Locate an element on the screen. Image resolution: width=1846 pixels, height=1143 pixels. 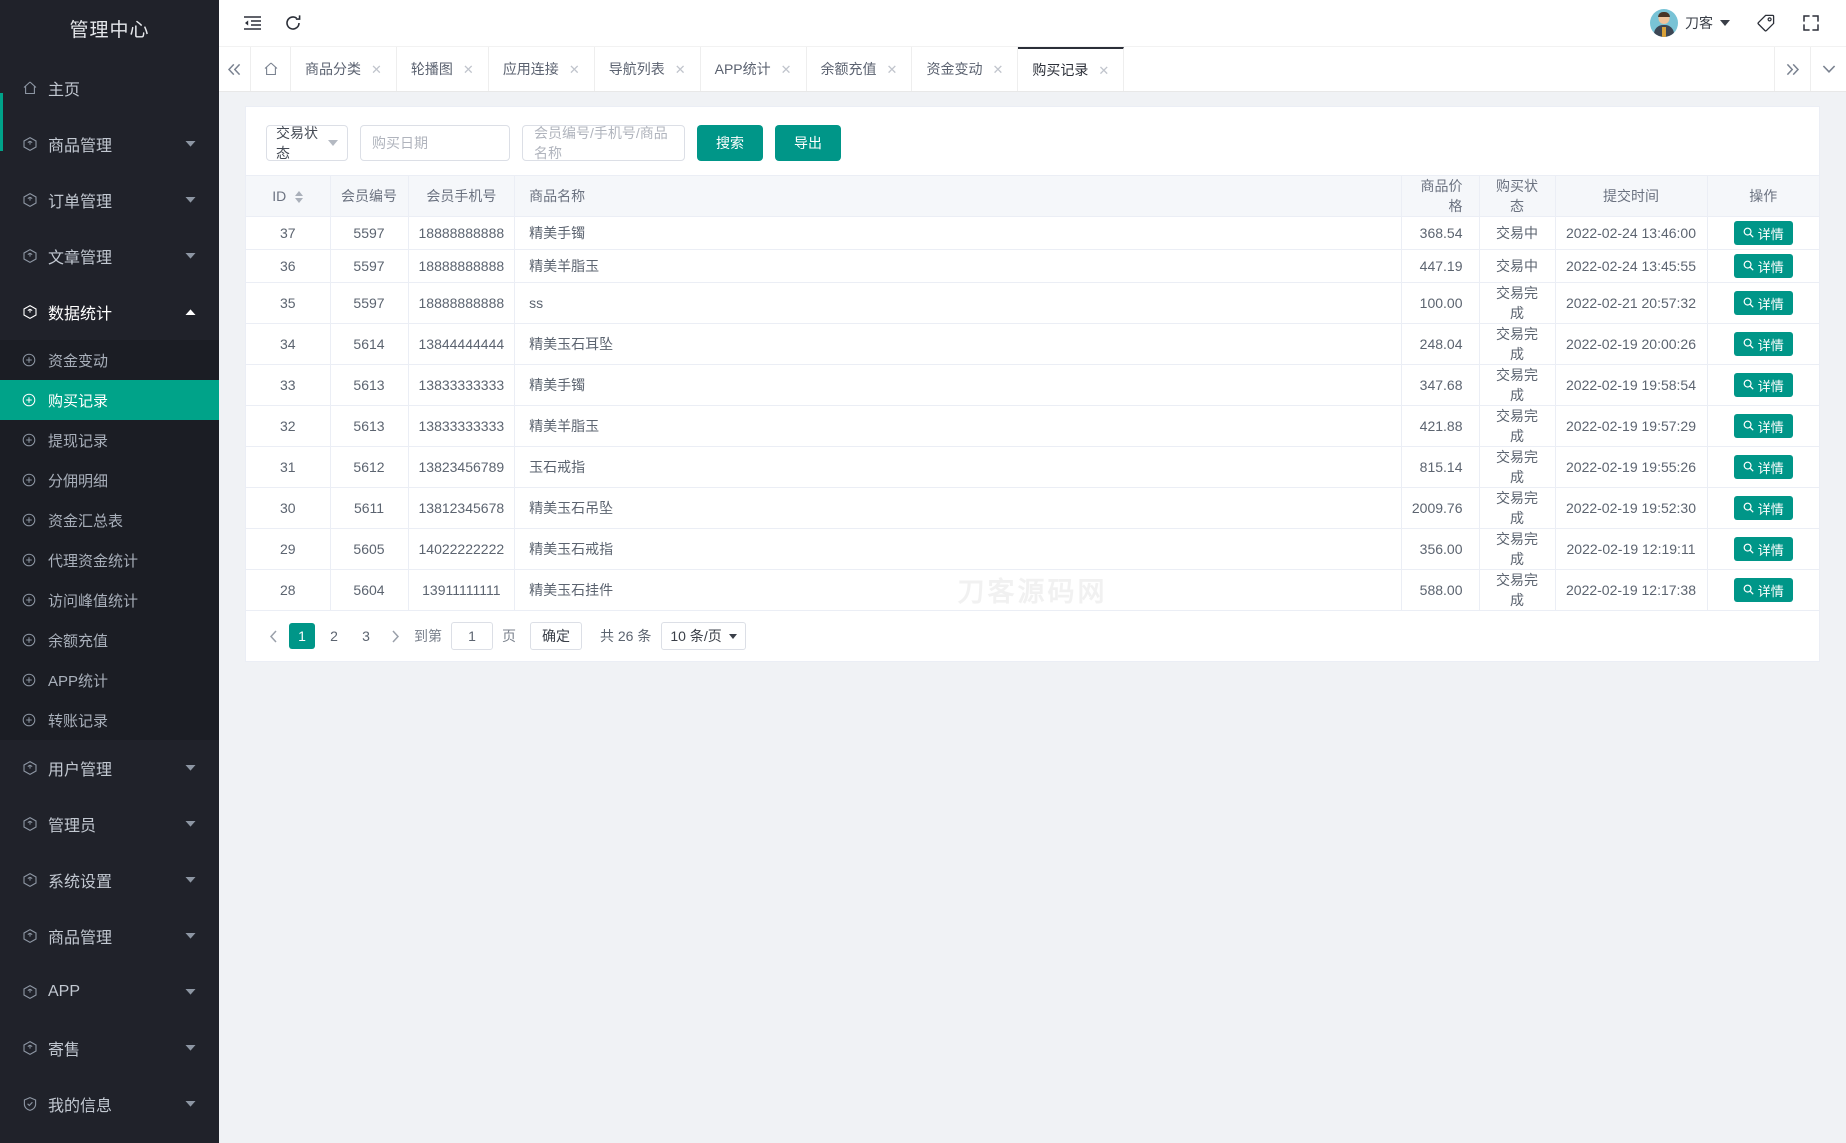
sidebar-subitem-commission-details: 分佣明细 is located at coordinates (109, 480).